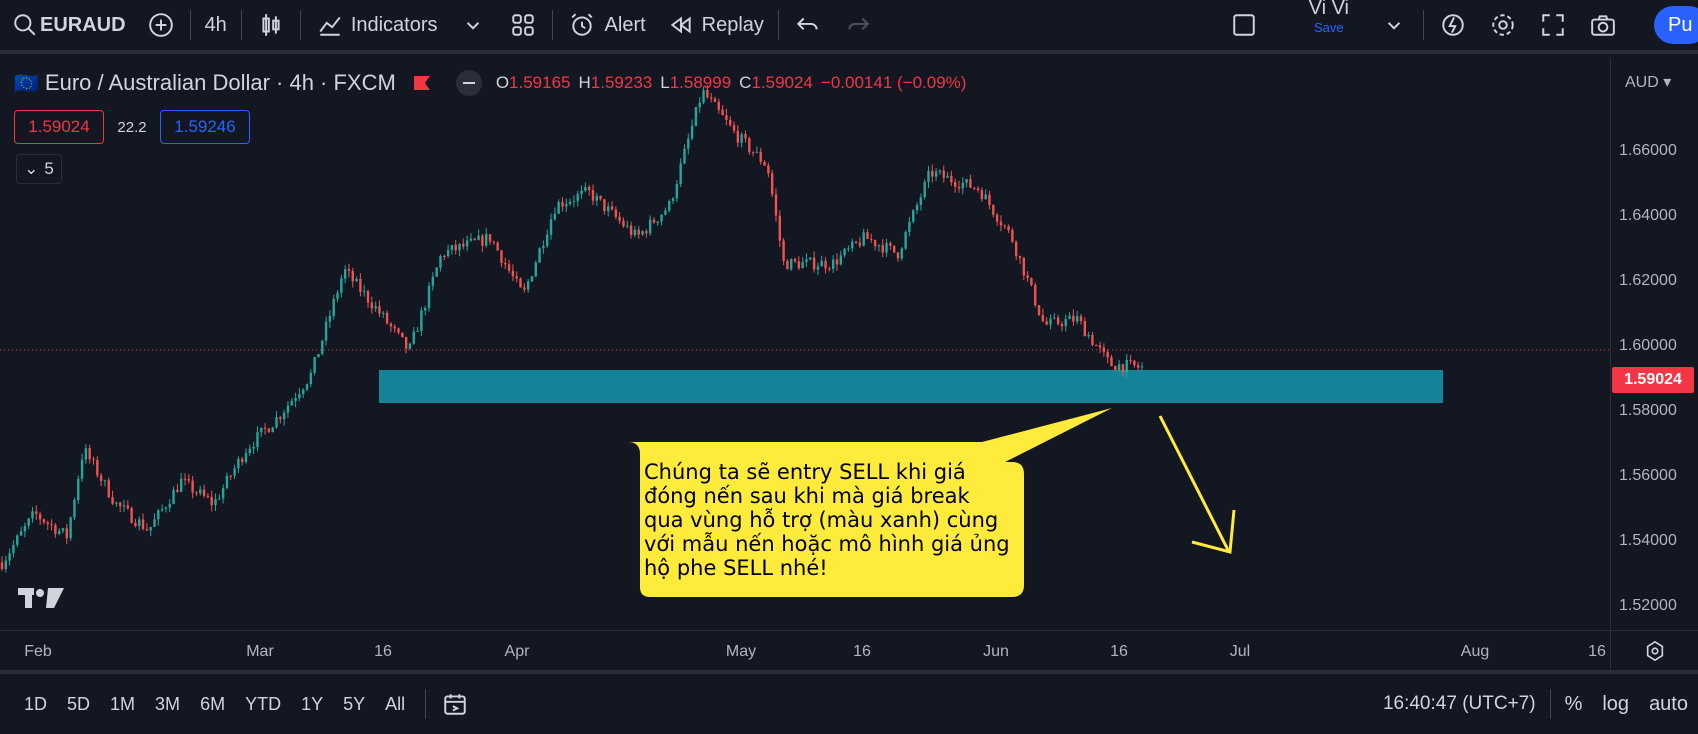 The width and height of the screenshot is (1698, 734). I want to click on alert-button: Alert, so click(606, 26).